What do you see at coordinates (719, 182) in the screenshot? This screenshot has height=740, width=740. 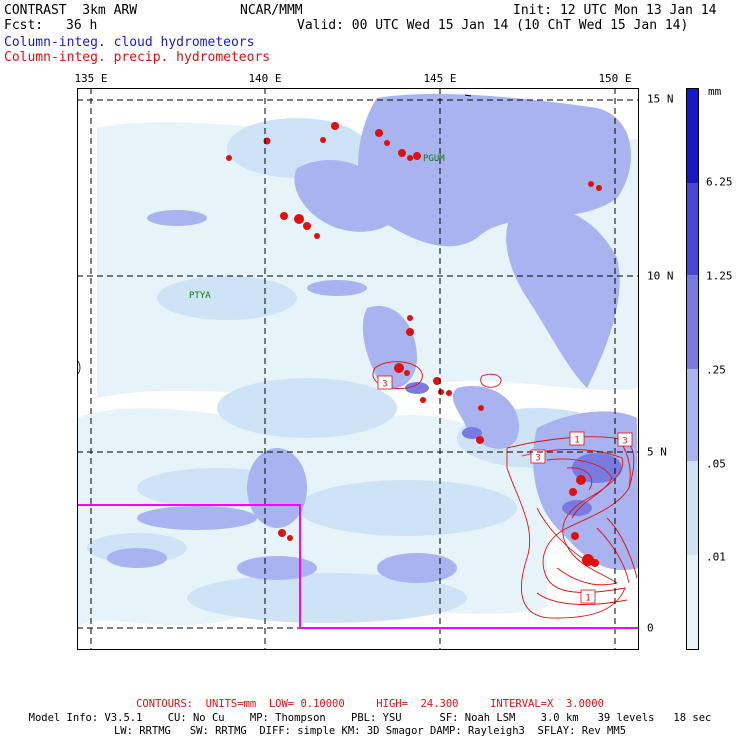 I see `colorbar-label: 6.25` at bounding box center [719, 182].